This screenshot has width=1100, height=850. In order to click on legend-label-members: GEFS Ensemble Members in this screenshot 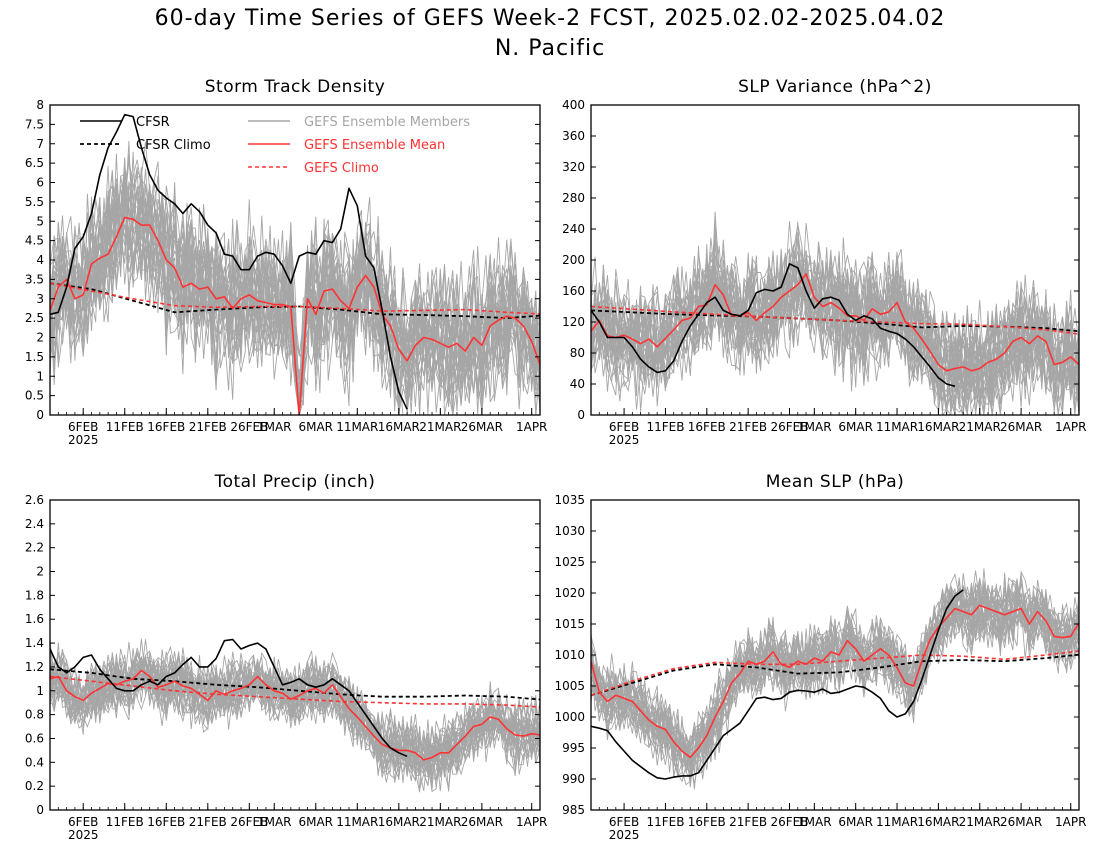, I will do `click(387, 122)`.